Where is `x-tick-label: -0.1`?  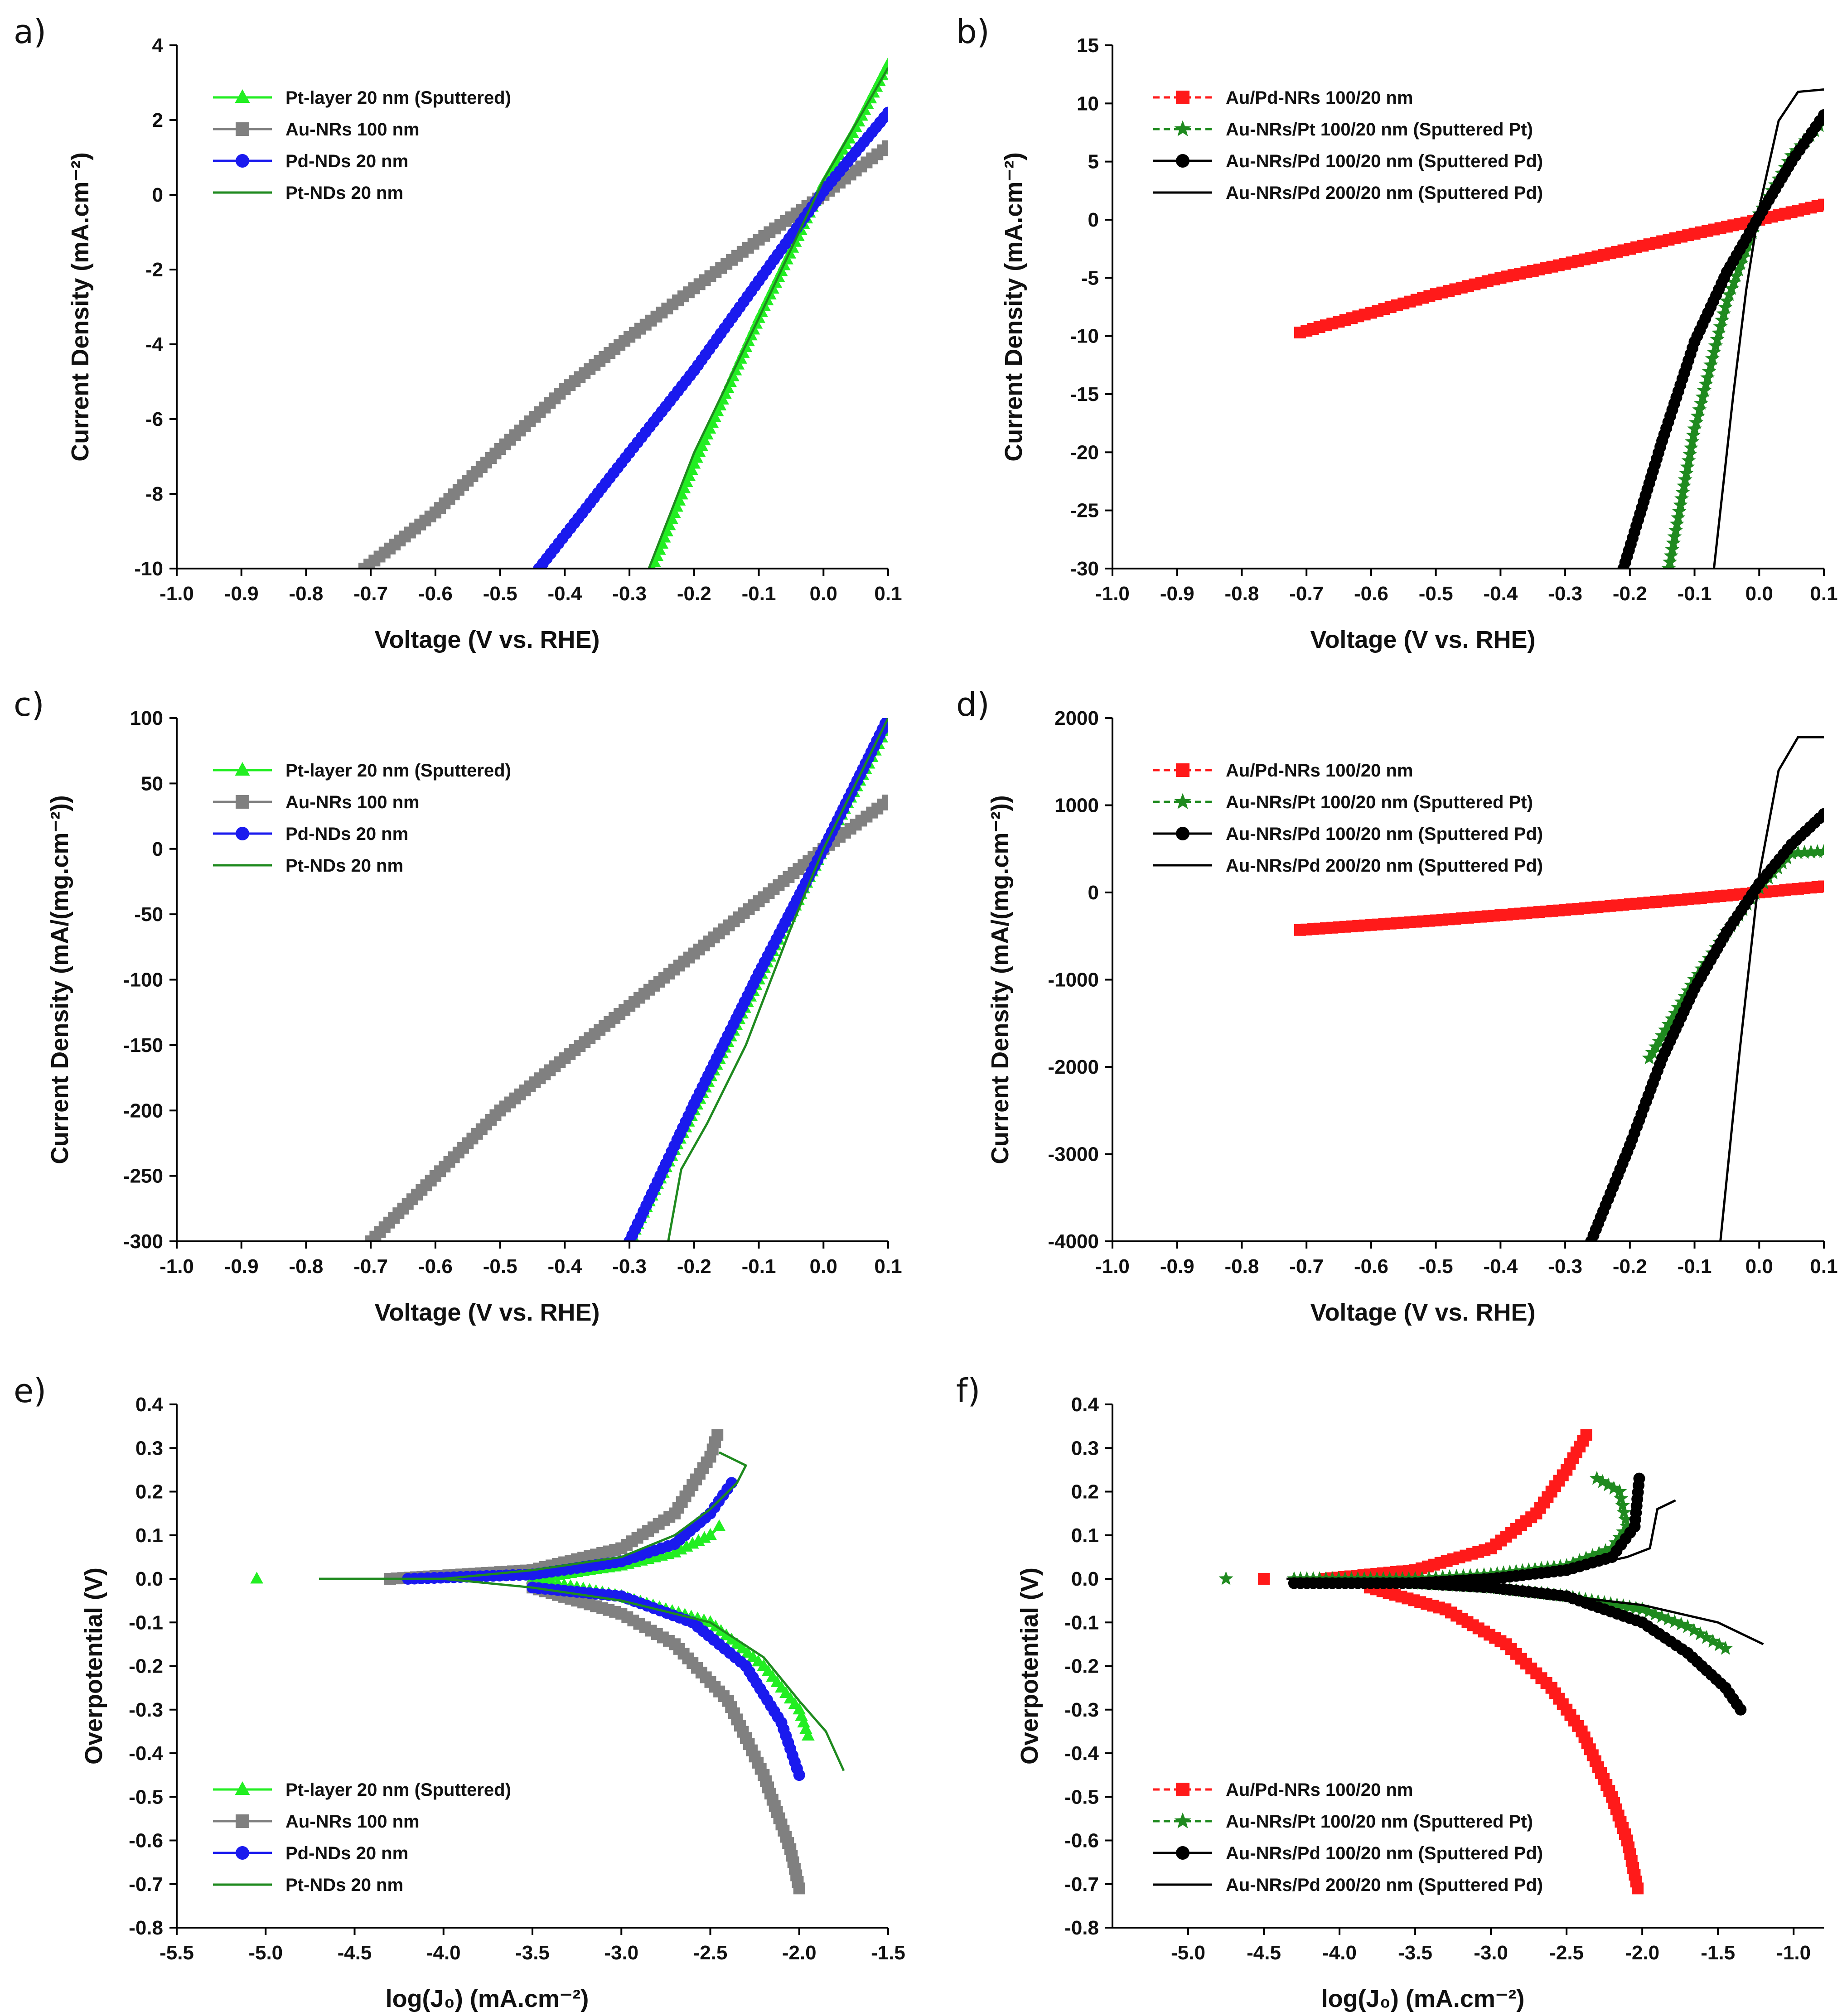
x-tick-label: -0.1 is located at coordinates (759, 1266).